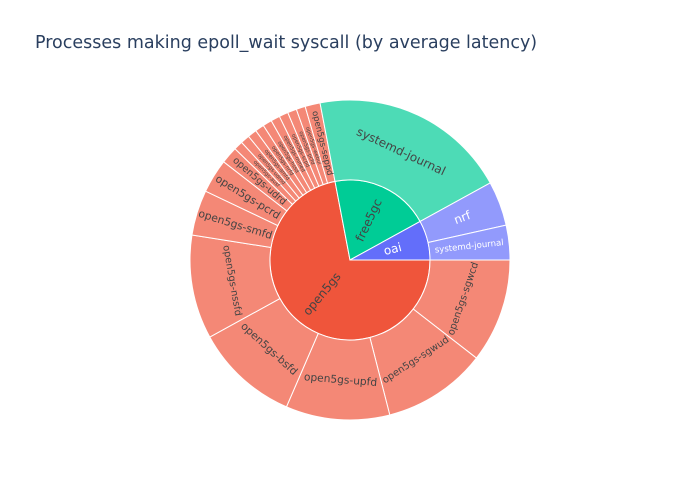  Describe the element at coordinates (405, 161) in the screenshot. I see `sunburst-child-free5gc-systemd-journal` at that location.